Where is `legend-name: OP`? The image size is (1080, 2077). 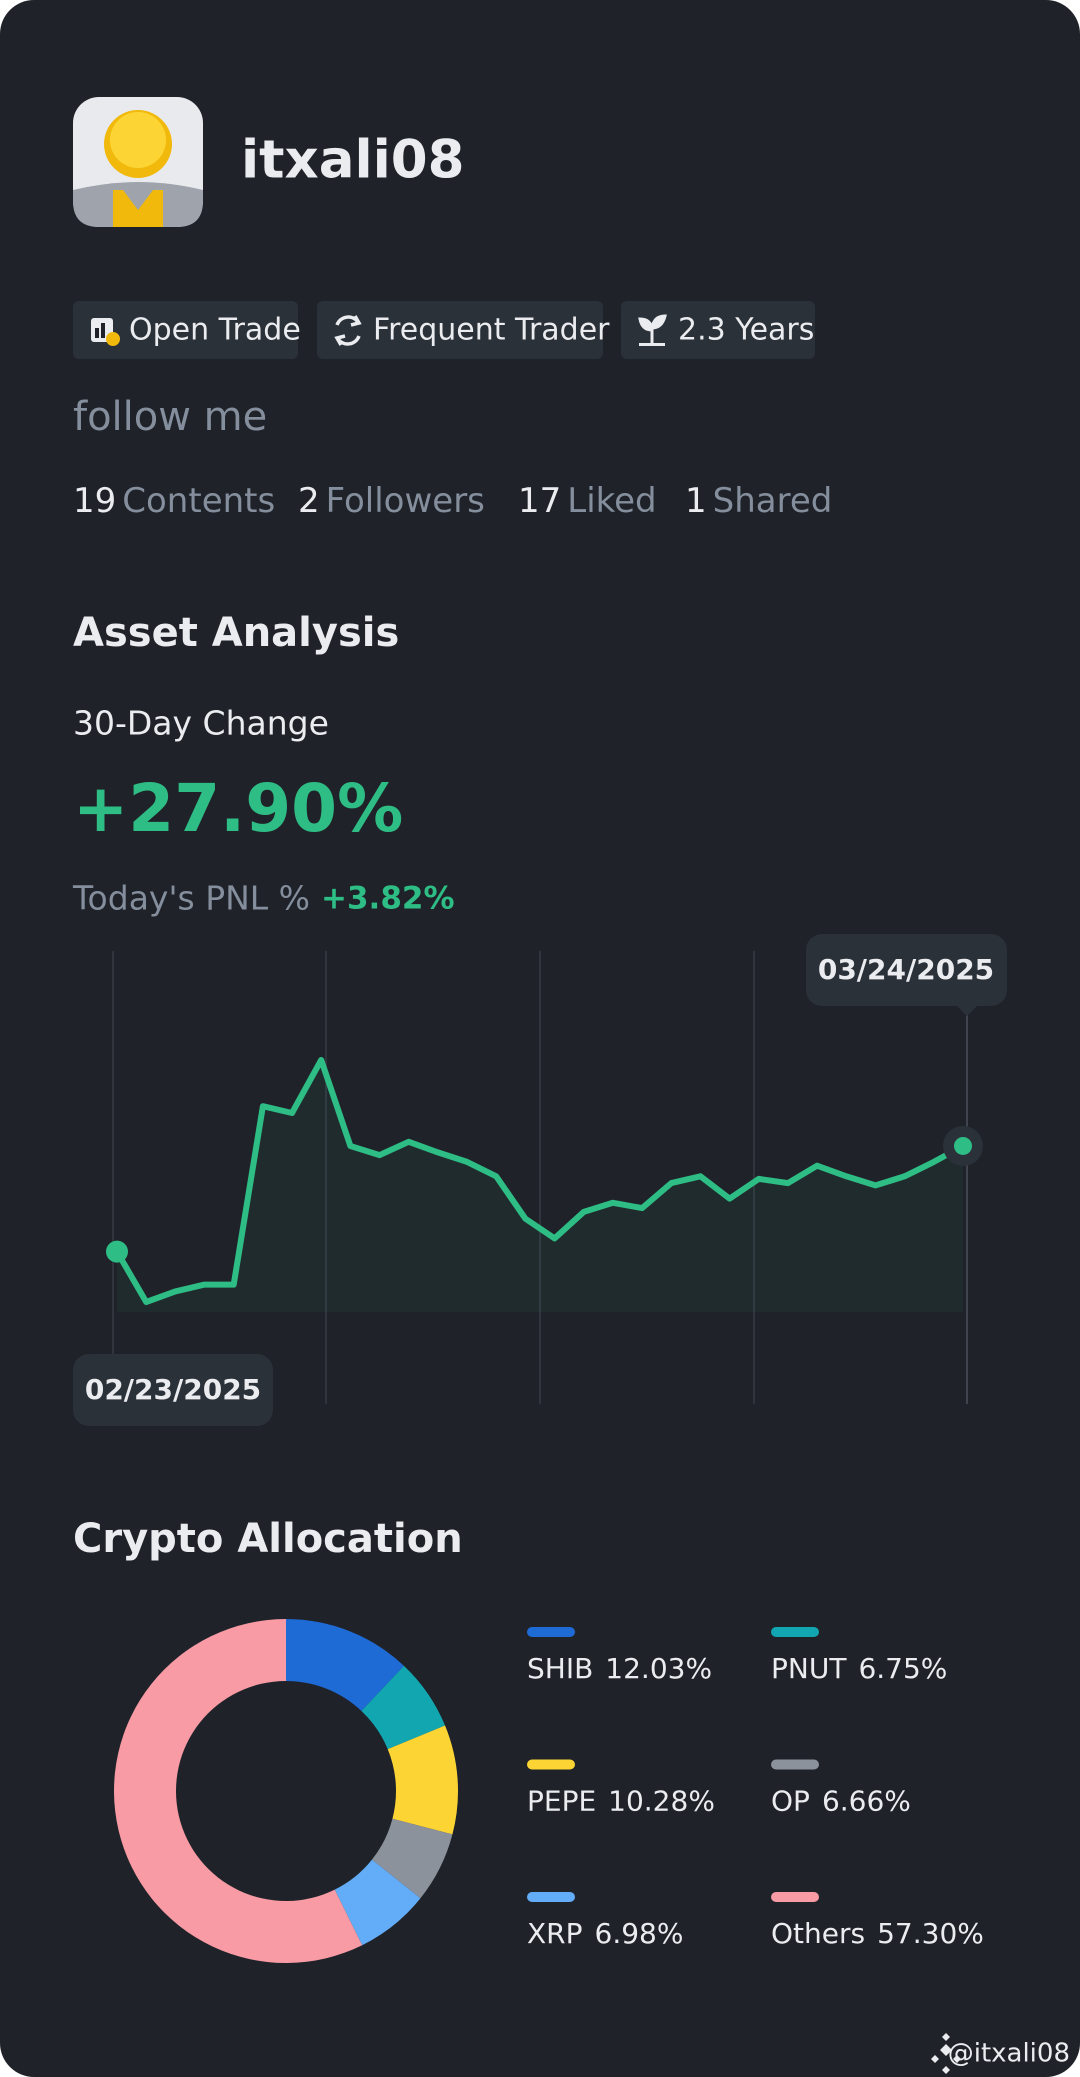 legend-name: OP is located at coordinates (790, 1801).